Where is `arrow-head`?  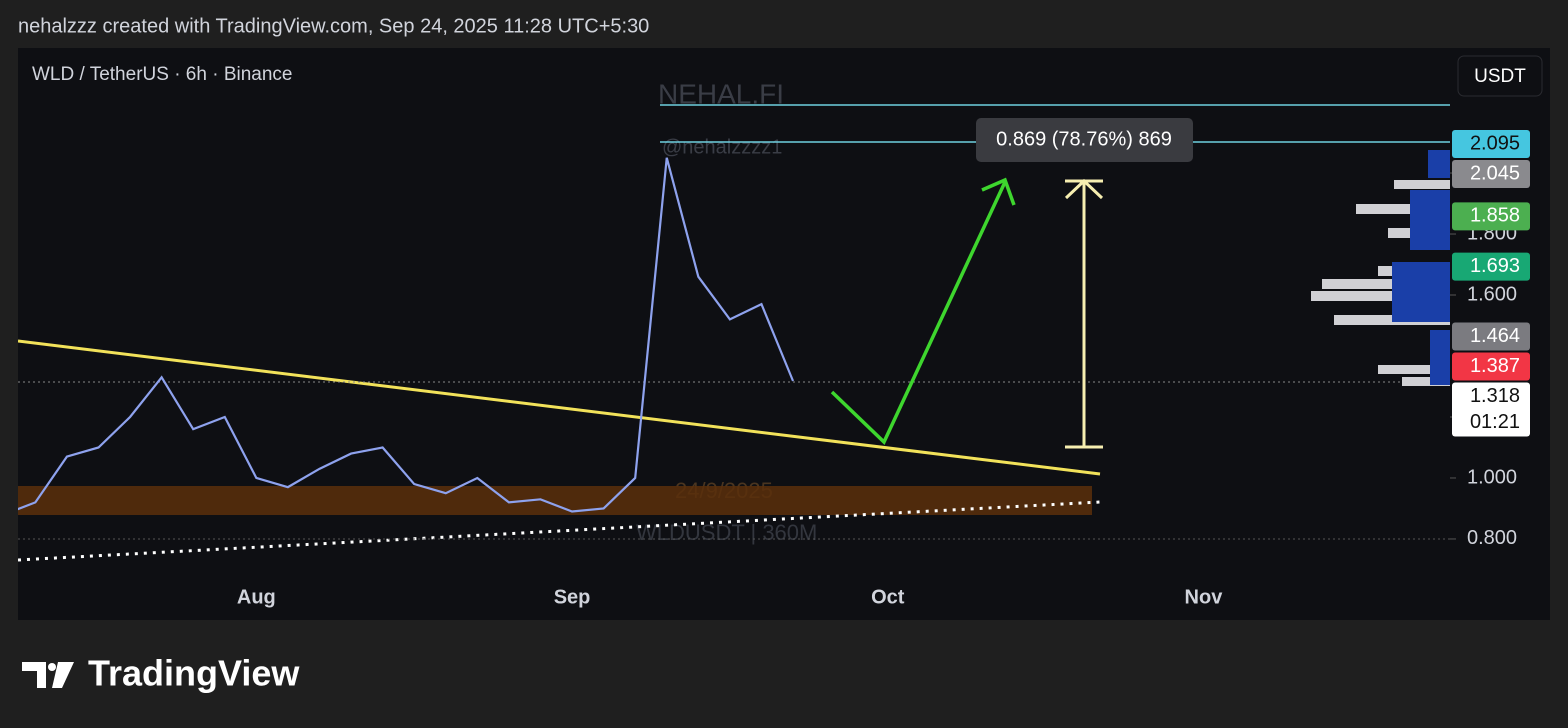
arrow-head is located at coordinates (998, 191).